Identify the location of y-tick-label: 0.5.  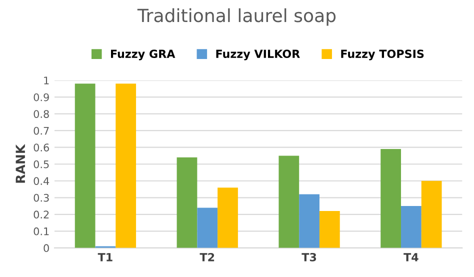
(41, 164).